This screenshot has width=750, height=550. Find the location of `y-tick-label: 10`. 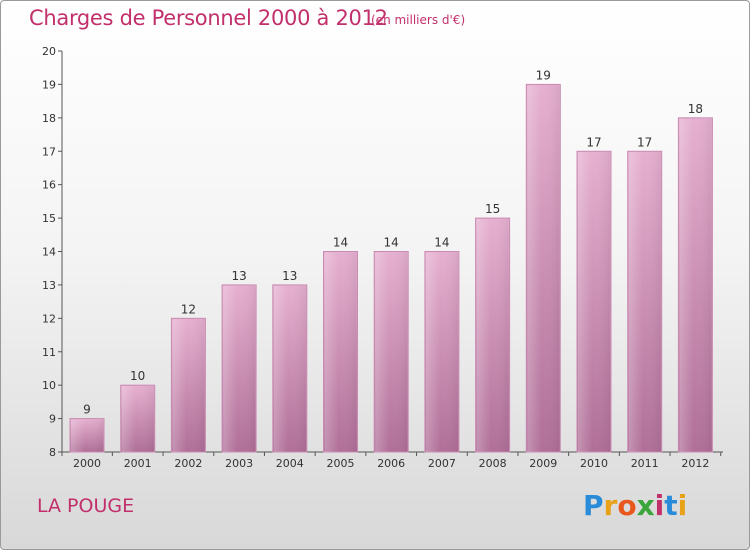

y-tick-label: 10 is located at coordinates (49, 385).